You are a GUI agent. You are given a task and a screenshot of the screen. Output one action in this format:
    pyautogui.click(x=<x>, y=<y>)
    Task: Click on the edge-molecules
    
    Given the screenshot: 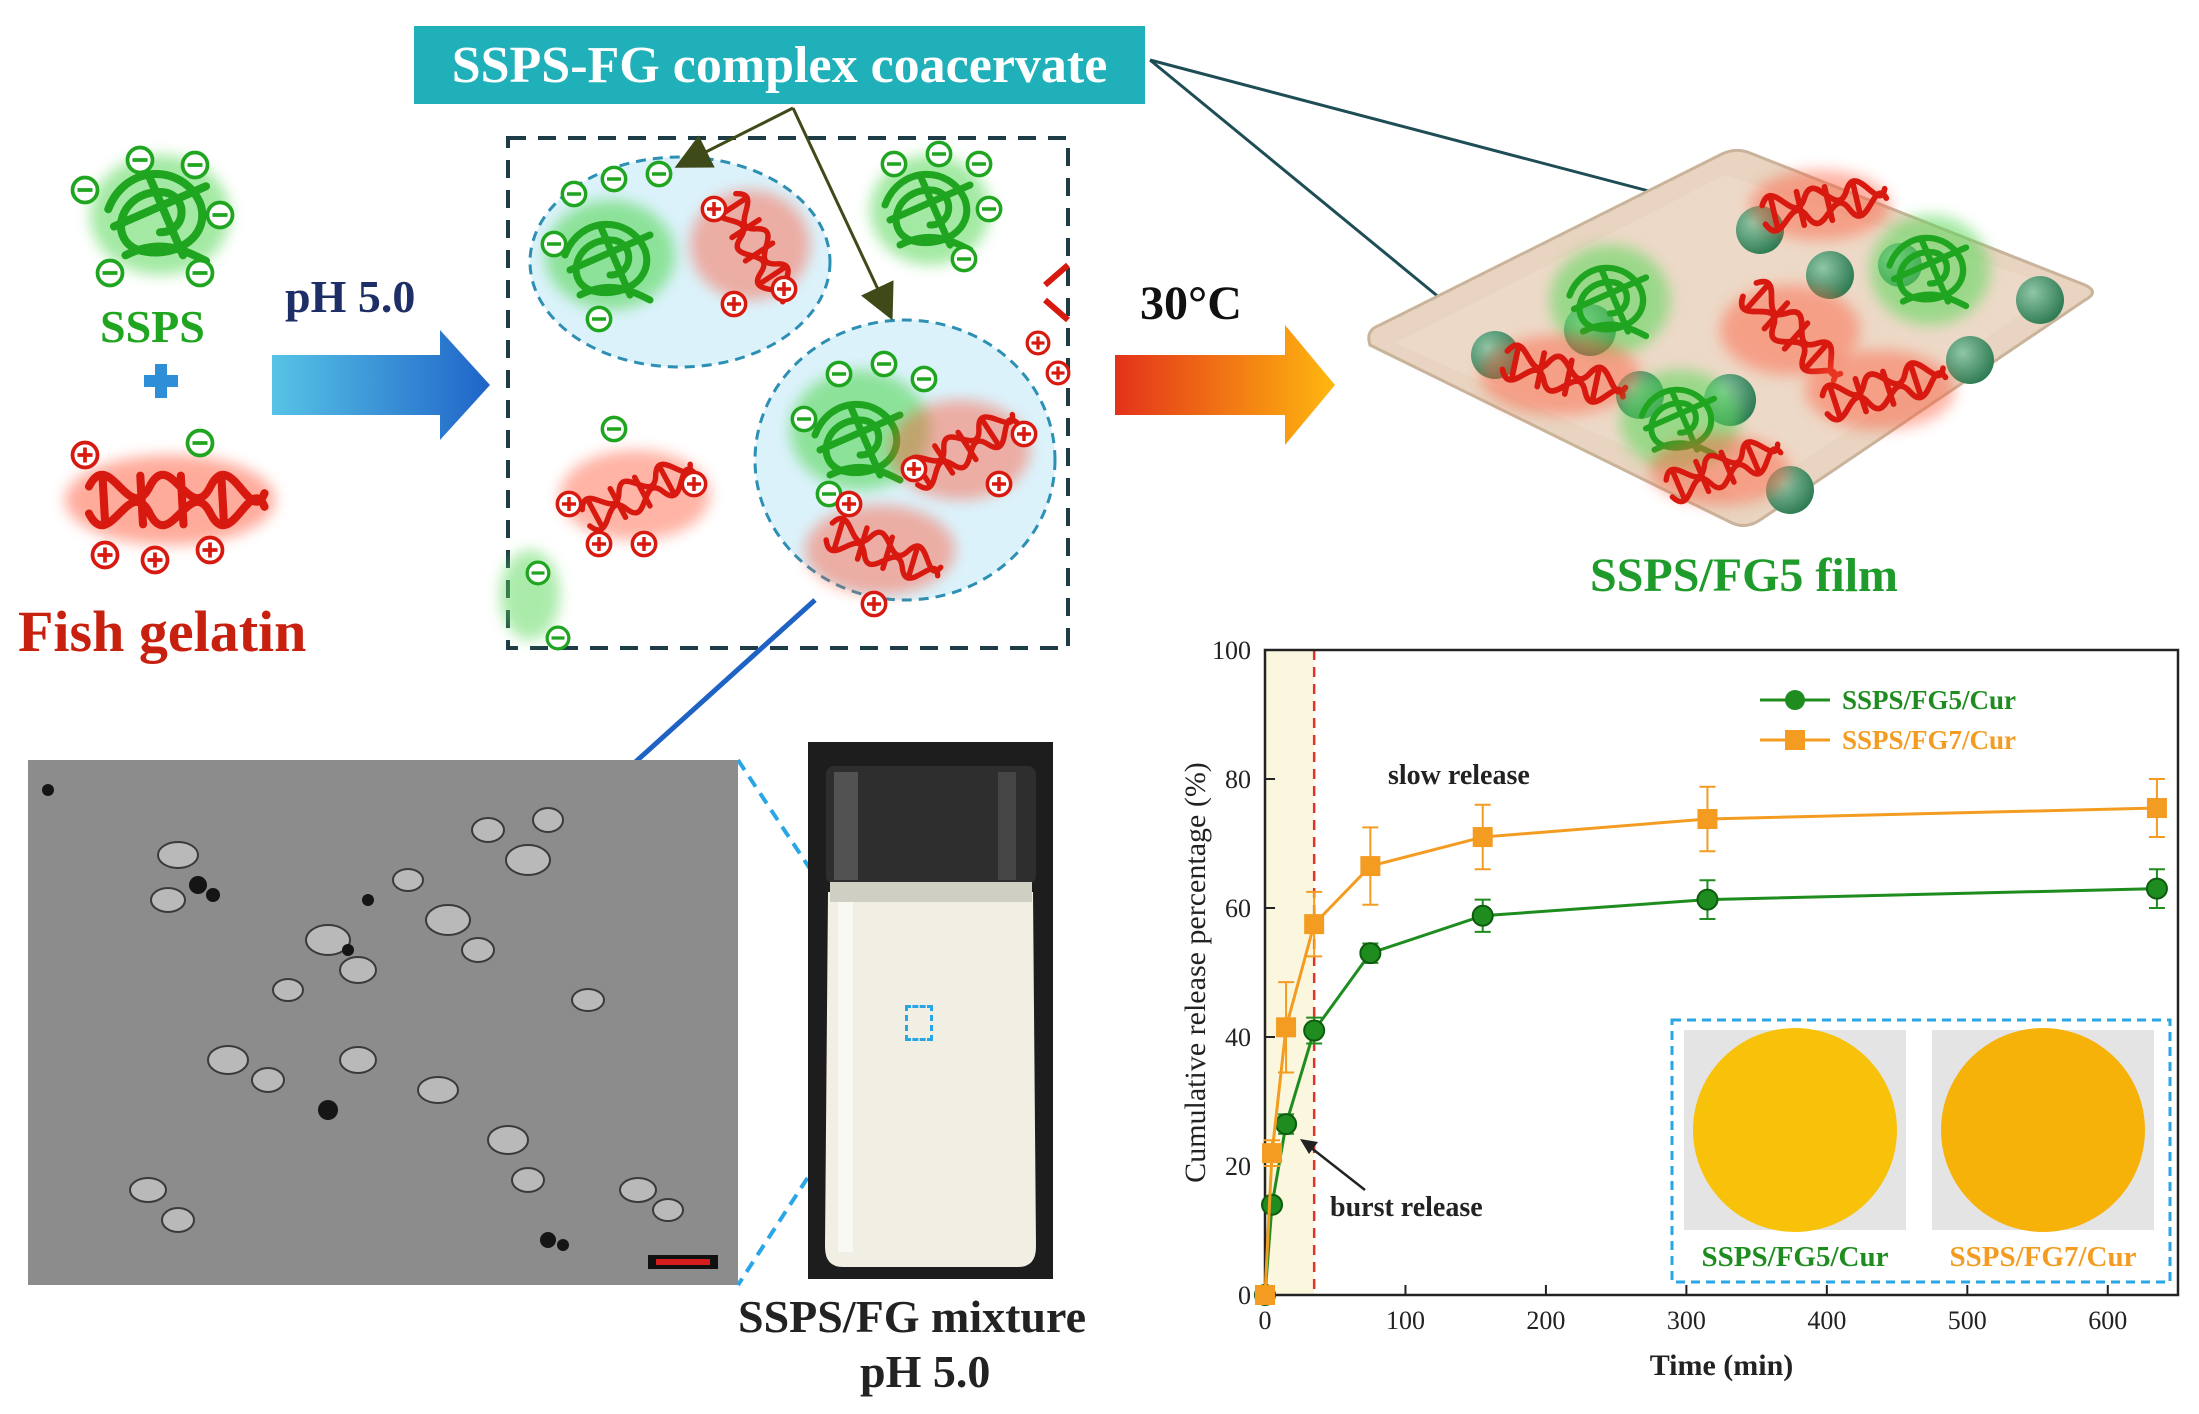 What is the action you would take?
    pyautogui.click(x=785, y=456)
    